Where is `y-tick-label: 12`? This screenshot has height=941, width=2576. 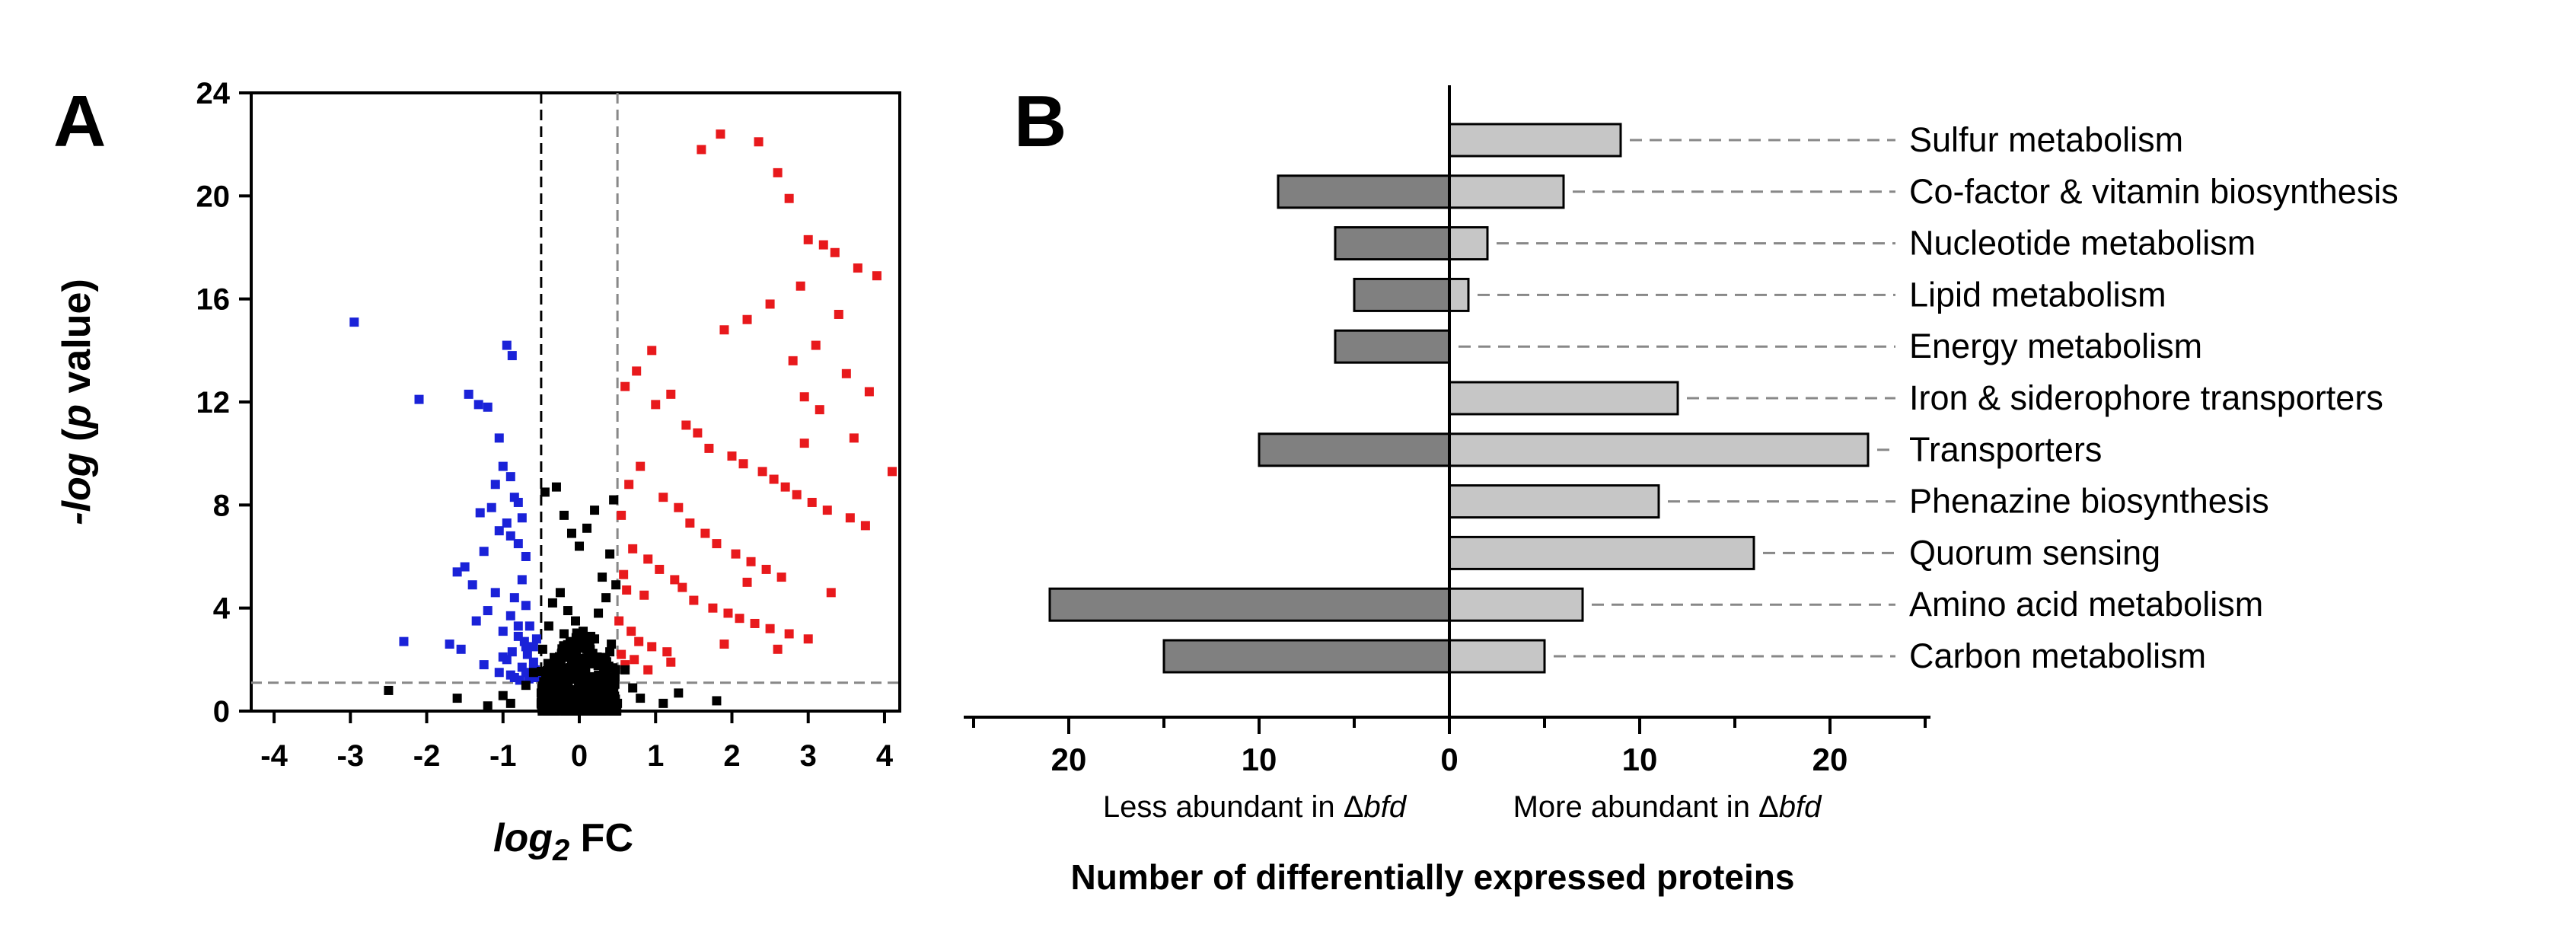 y-tick-label: 12 is located at coordinates (214, 402).